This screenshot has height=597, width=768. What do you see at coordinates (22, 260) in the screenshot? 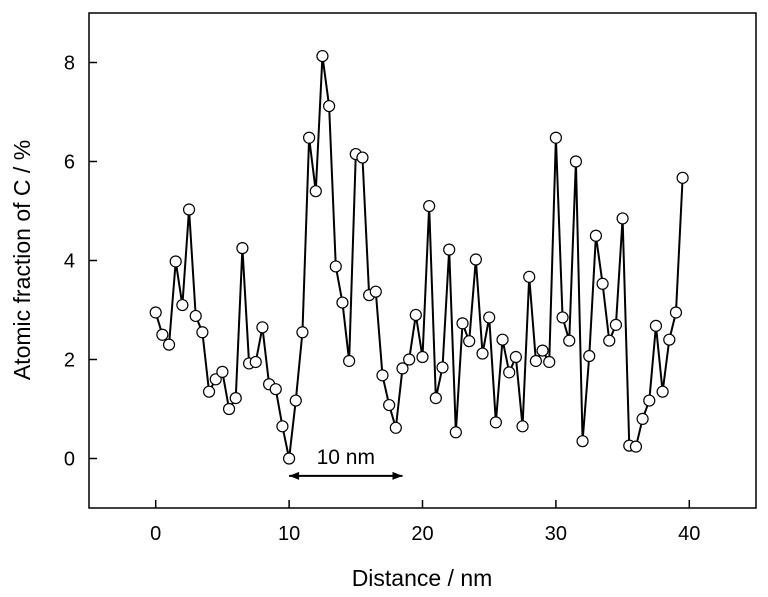
I see `y-axis-title: Atomic fraction of C / %` at bounding box center [22, 260].